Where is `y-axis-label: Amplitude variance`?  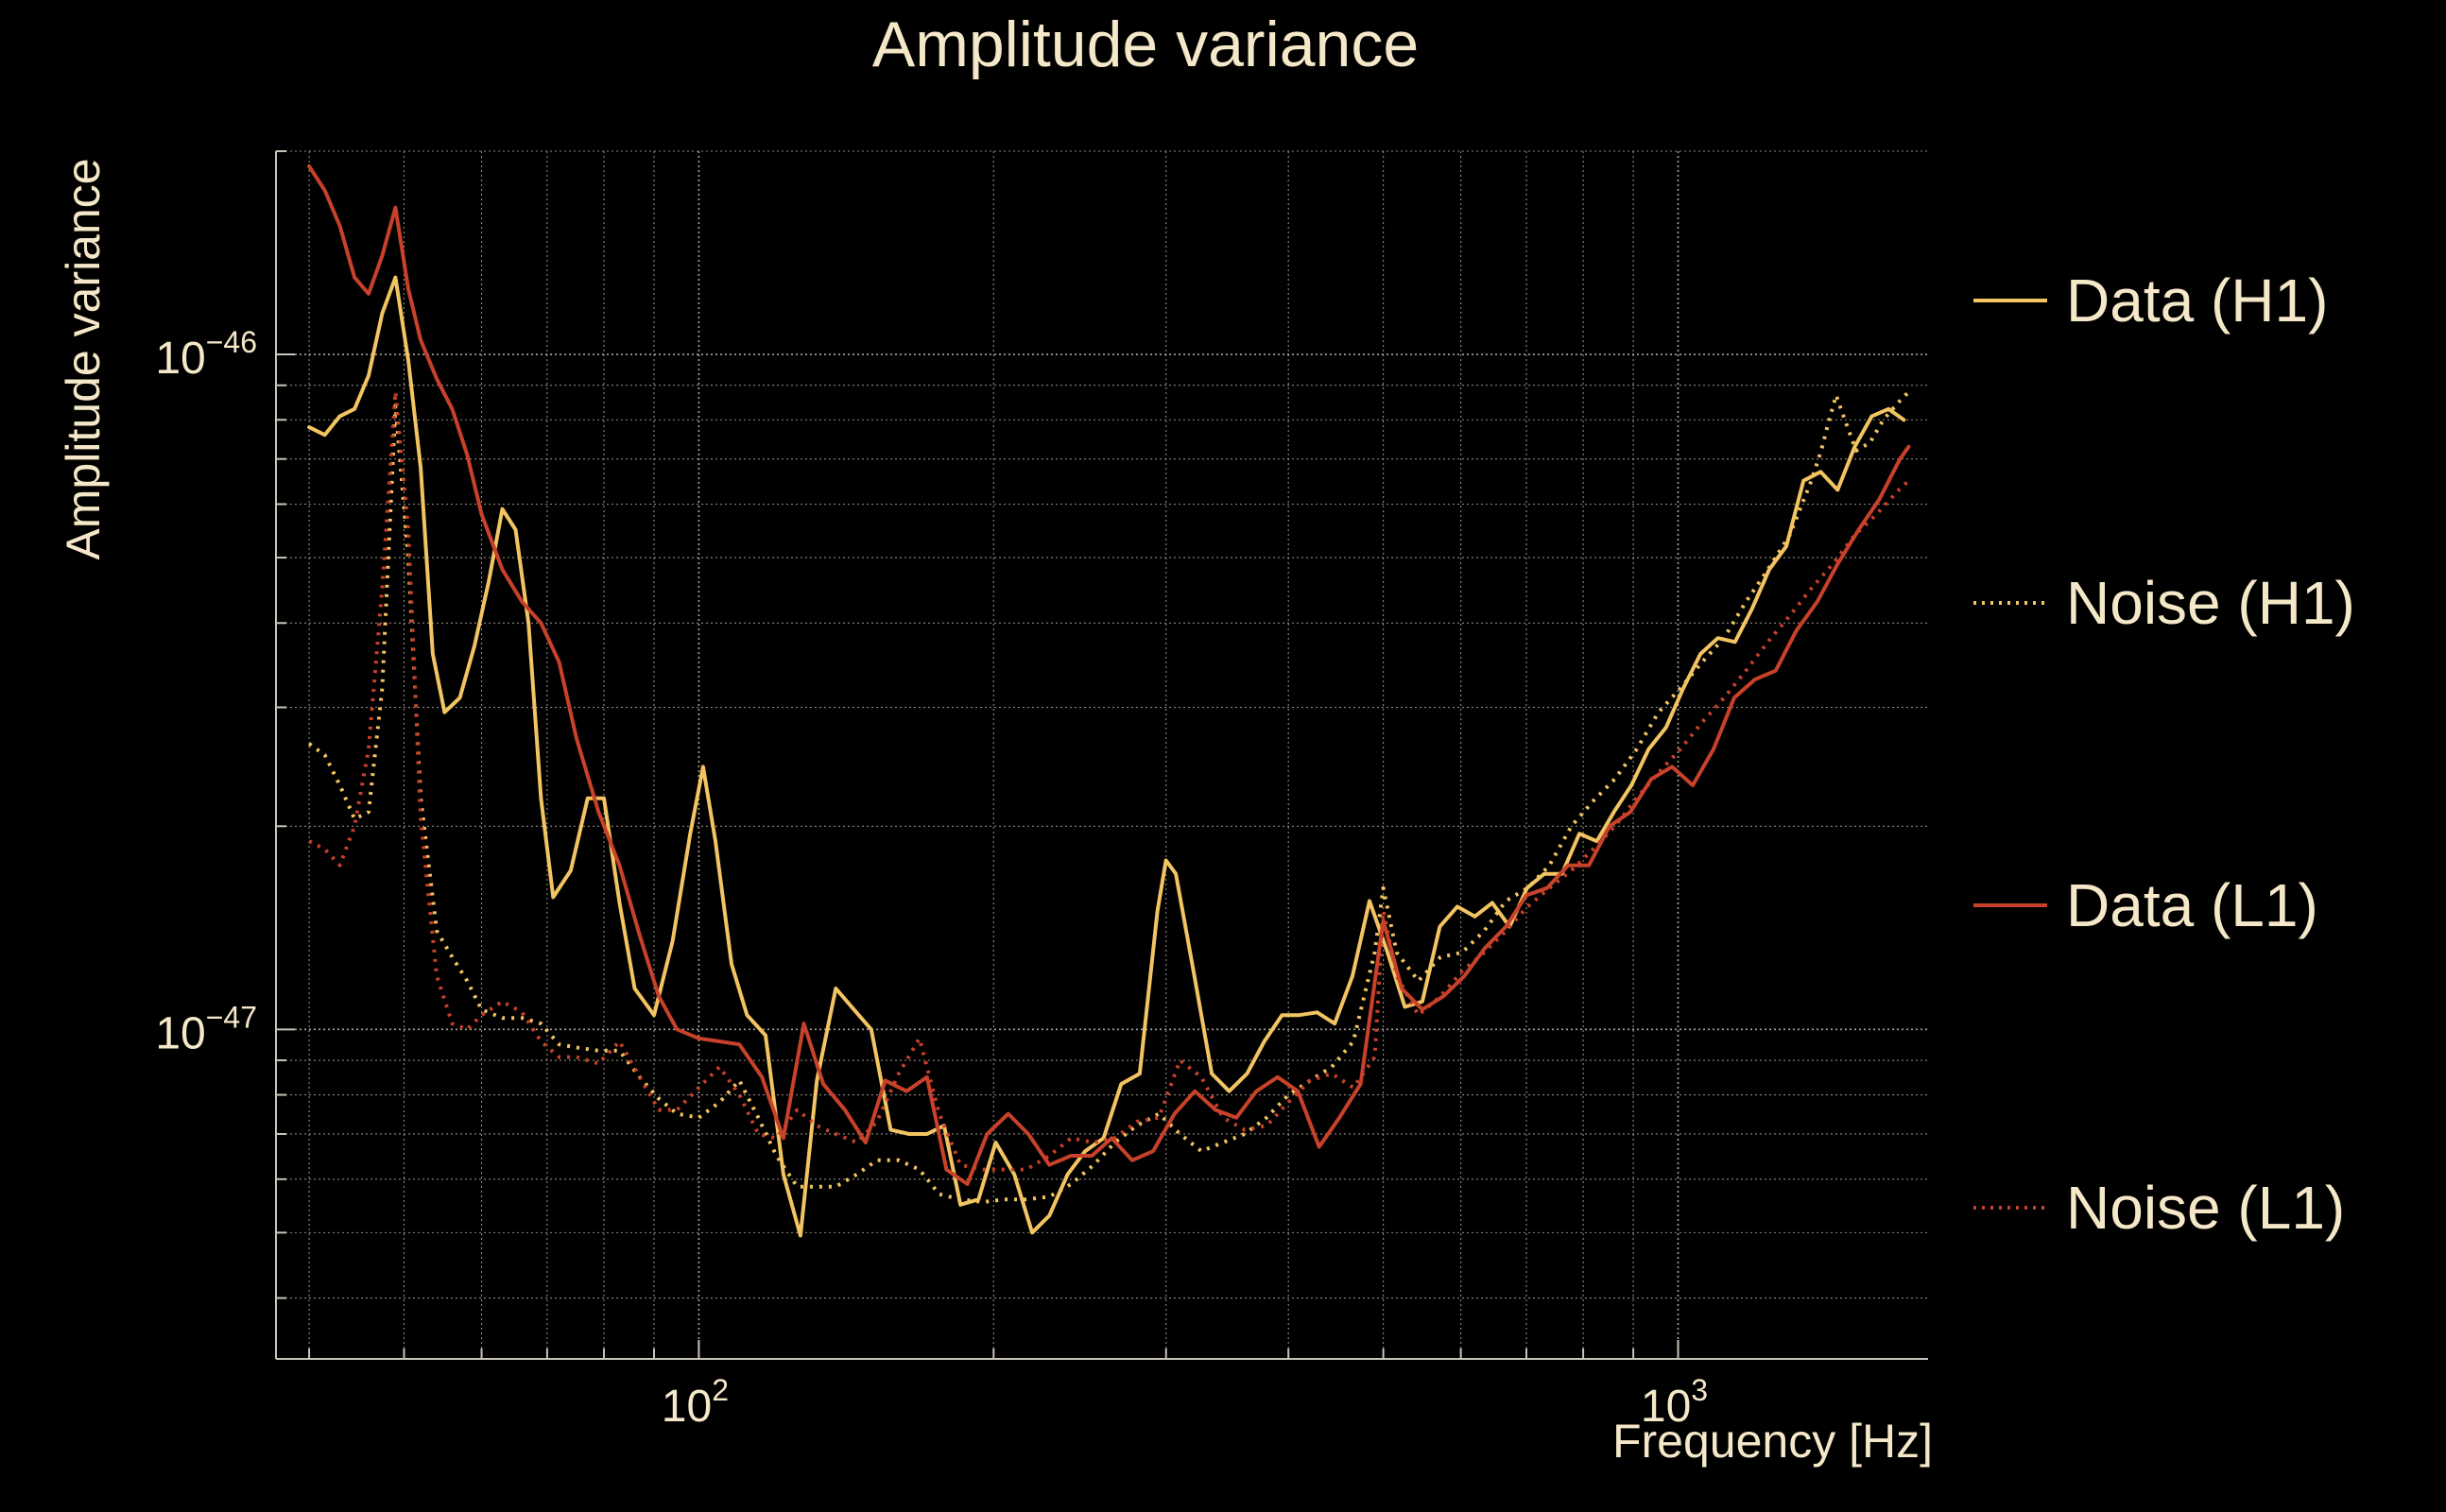
y-axis-label: Amplitude variance is located at coordinates (83, 358).